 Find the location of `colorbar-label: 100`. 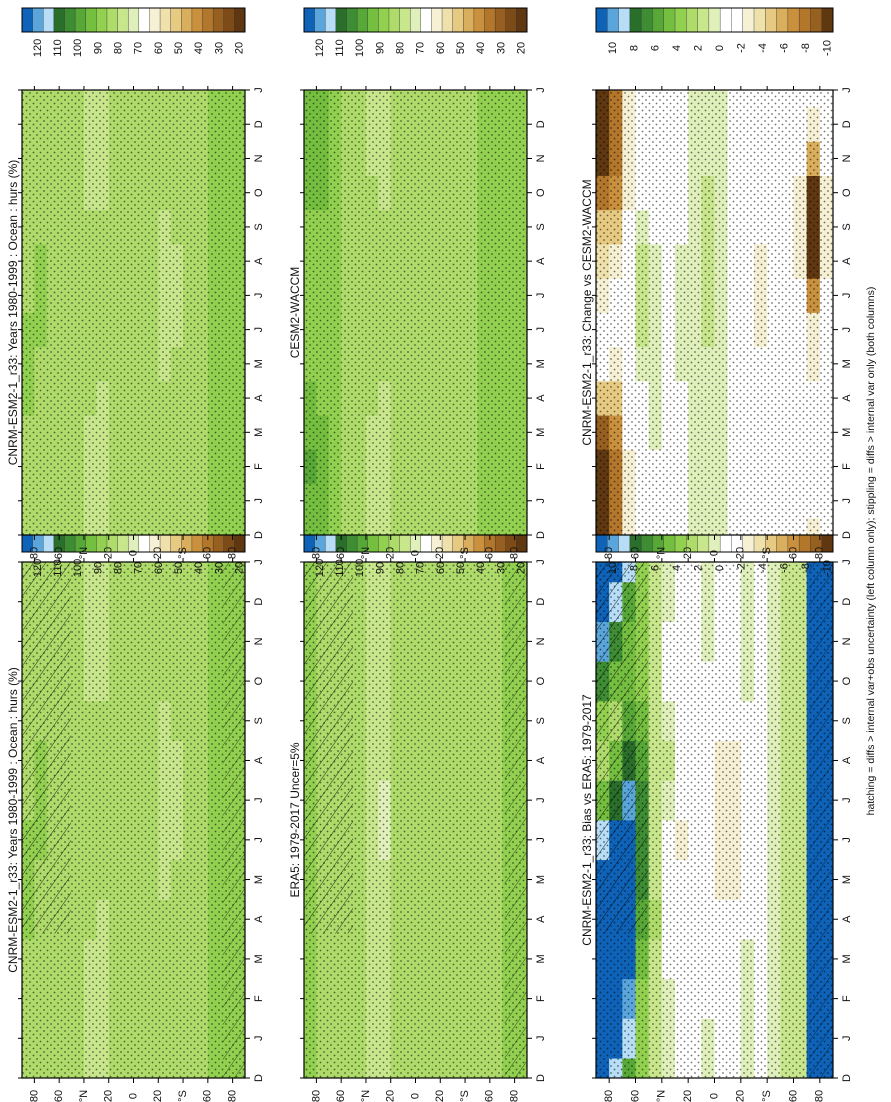

colorbar-label: 100 is located at coordinates (78, 48).